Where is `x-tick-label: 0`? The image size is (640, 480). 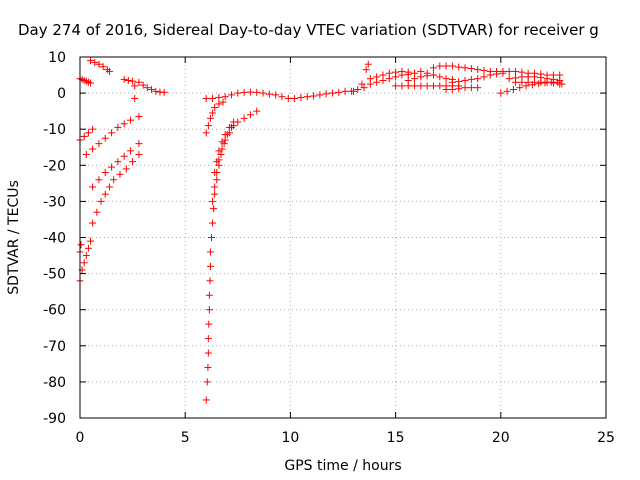
x-tick-label: 0 is located at coordinates (80, 438).